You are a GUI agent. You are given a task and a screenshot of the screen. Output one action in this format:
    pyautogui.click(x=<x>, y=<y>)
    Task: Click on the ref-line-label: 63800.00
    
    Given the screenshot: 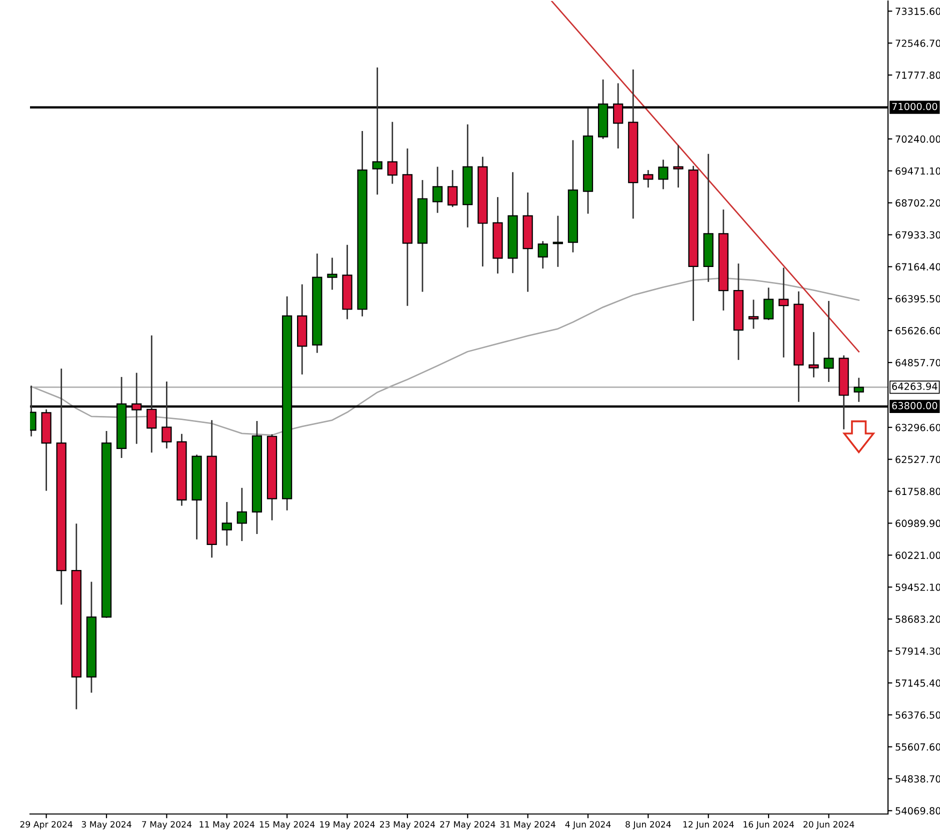 What is the action you would take?
    pyautogui.click(x=915, y=406)
    